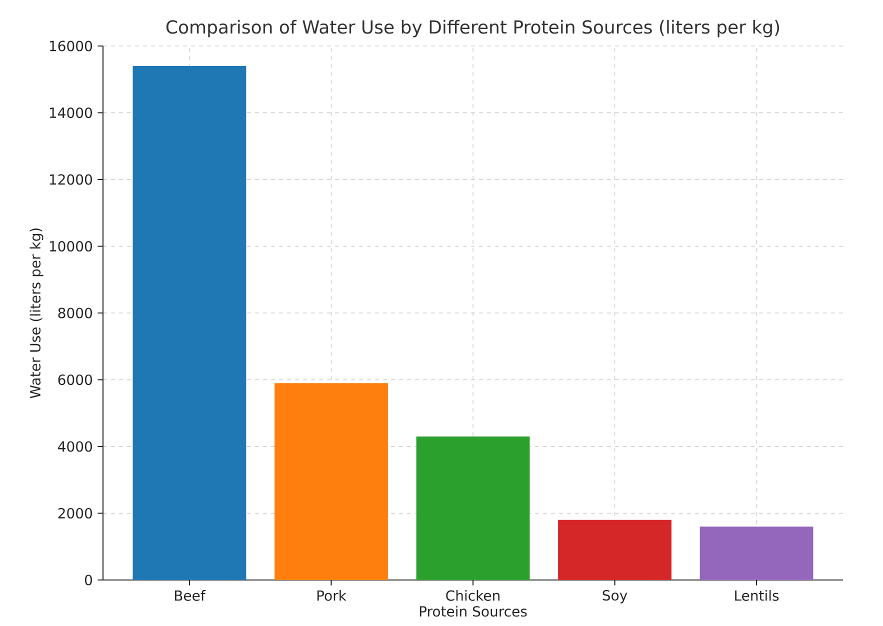  I want to click on x-axis-title: Protein Sources, so click(473, 611).